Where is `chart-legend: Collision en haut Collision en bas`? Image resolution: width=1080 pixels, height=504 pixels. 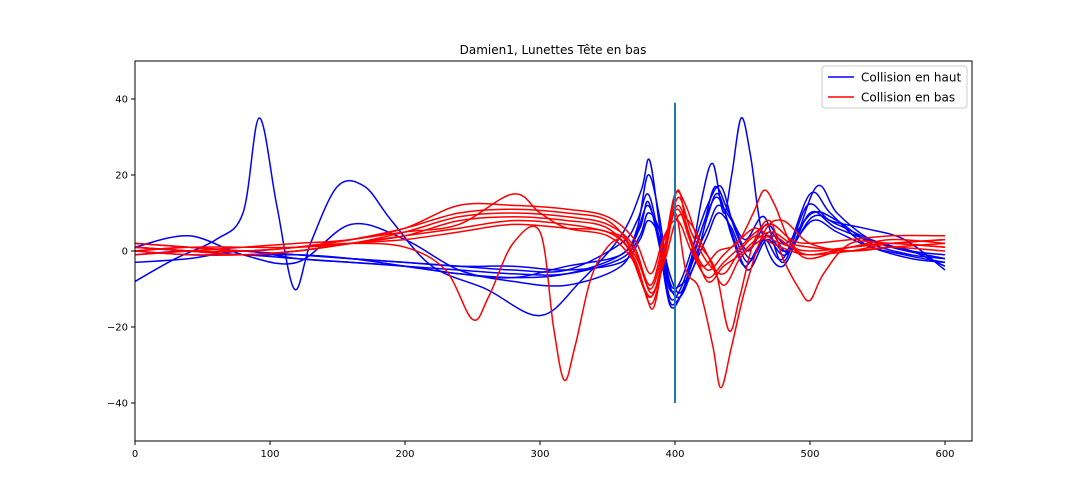 chart-legend: Collision en haut Collision en bas is located at coordinates (894, 87).